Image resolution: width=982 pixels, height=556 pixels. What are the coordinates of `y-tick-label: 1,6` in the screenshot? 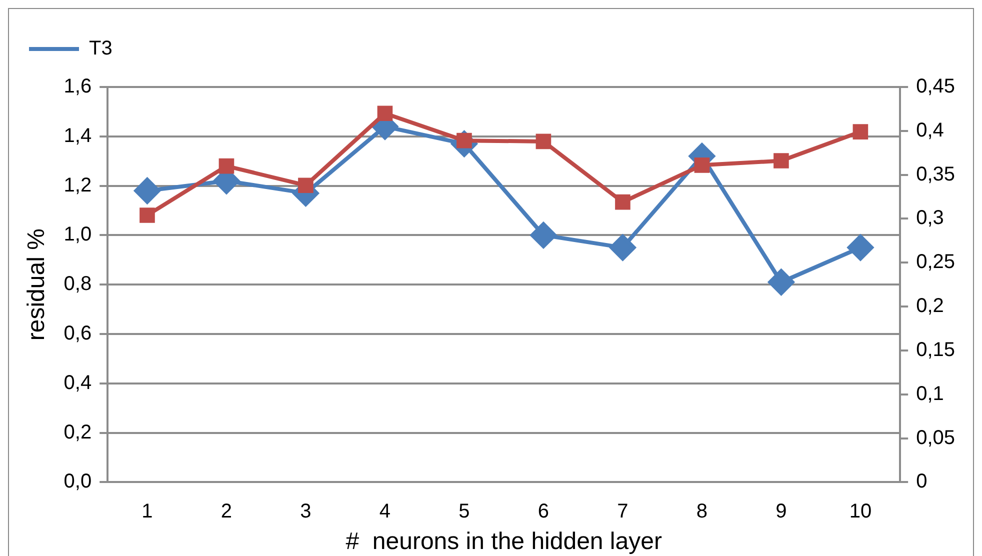 It's located at (78, 87).